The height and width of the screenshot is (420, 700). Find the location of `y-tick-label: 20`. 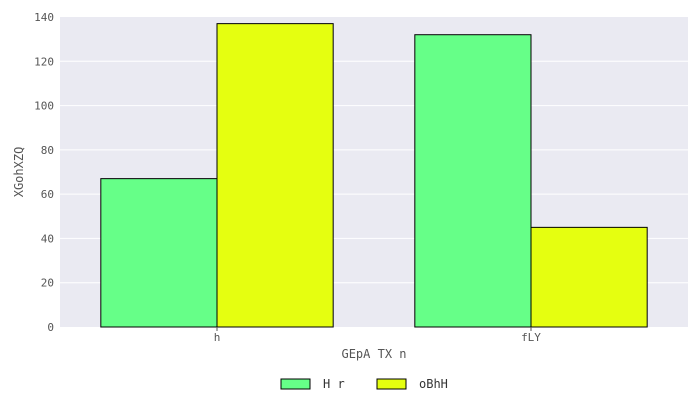

y-tick-label: 20 is located at coordinates (47, 283).